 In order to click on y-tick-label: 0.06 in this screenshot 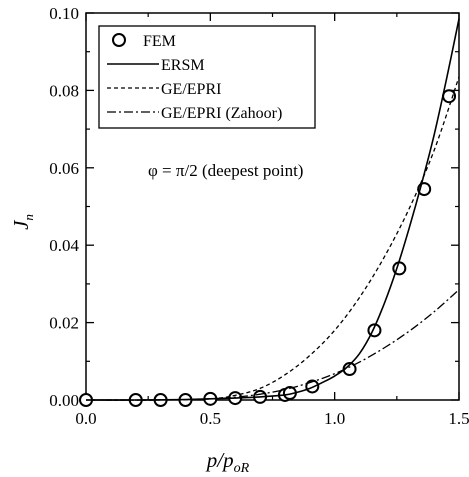, I will do `click(64, 168)`.